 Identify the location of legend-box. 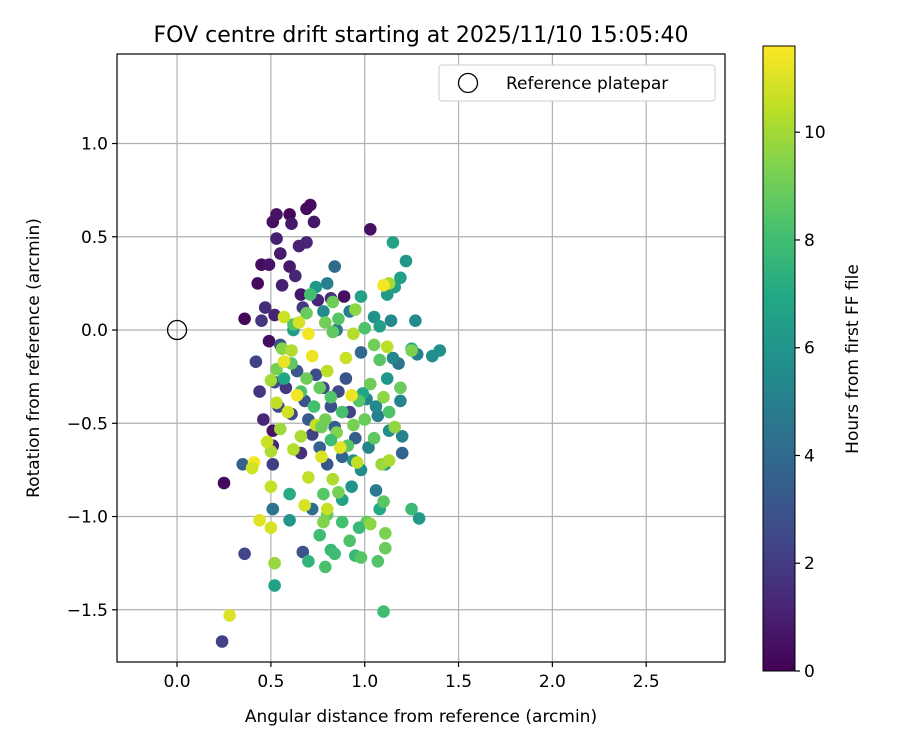
(577, 83).